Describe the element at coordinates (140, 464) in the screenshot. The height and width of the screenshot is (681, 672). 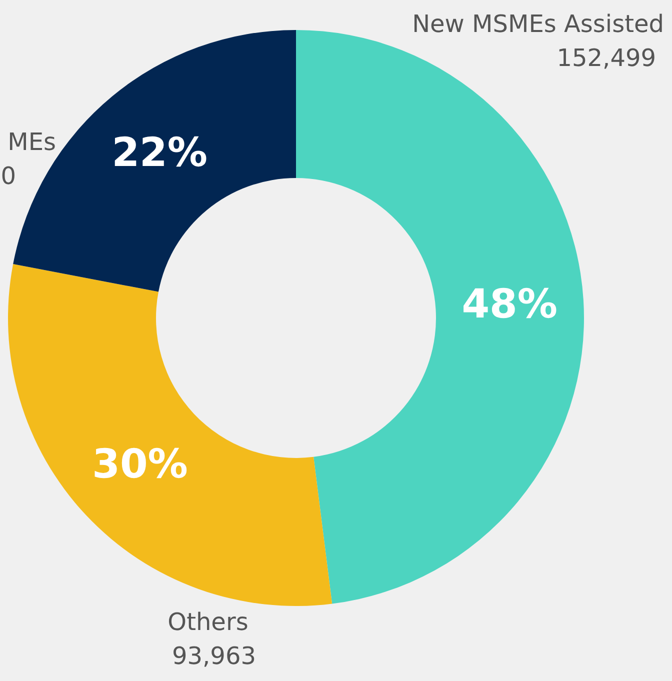
I see `data-label: 30%` at that location.